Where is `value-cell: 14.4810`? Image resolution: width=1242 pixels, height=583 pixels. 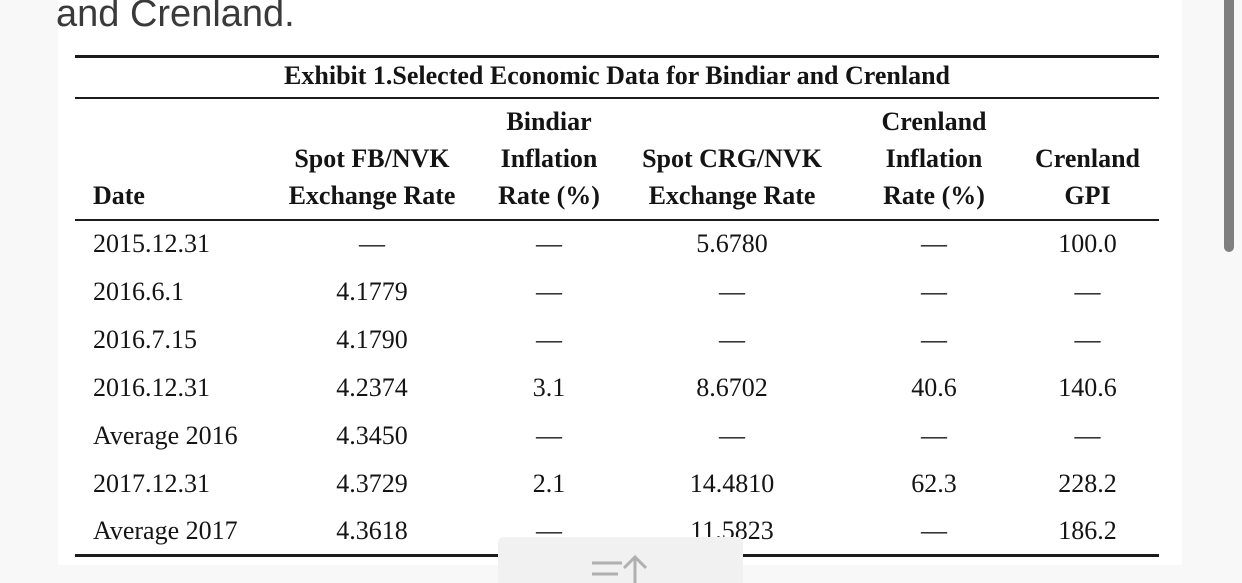 value-cell: 14.4810 is located at coordinates (732, 483).